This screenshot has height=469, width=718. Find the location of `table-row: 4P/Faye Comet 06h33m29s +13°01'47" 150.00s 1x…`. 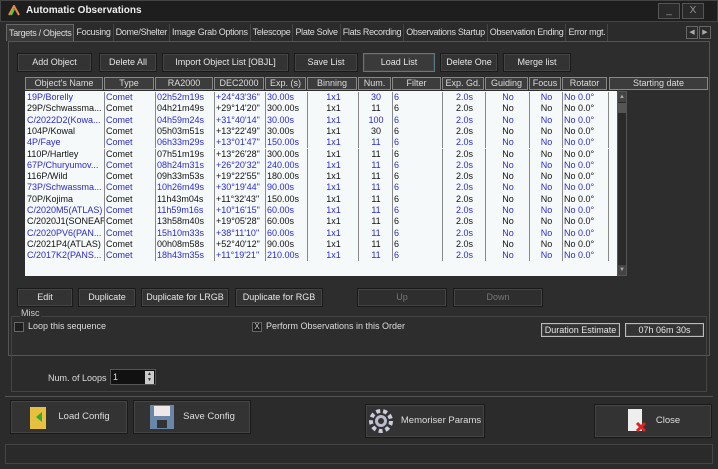

table-row: 4P/Faye Comet 06h33m29s +13°01'47" 150.00s 1x… is located at coordinates (321, 143).